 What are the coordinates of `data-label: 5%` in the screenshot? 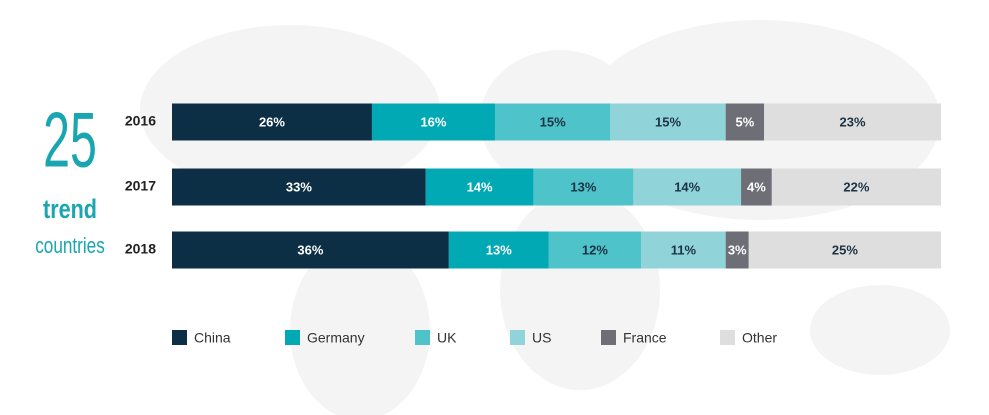 It's located at (745, 121).